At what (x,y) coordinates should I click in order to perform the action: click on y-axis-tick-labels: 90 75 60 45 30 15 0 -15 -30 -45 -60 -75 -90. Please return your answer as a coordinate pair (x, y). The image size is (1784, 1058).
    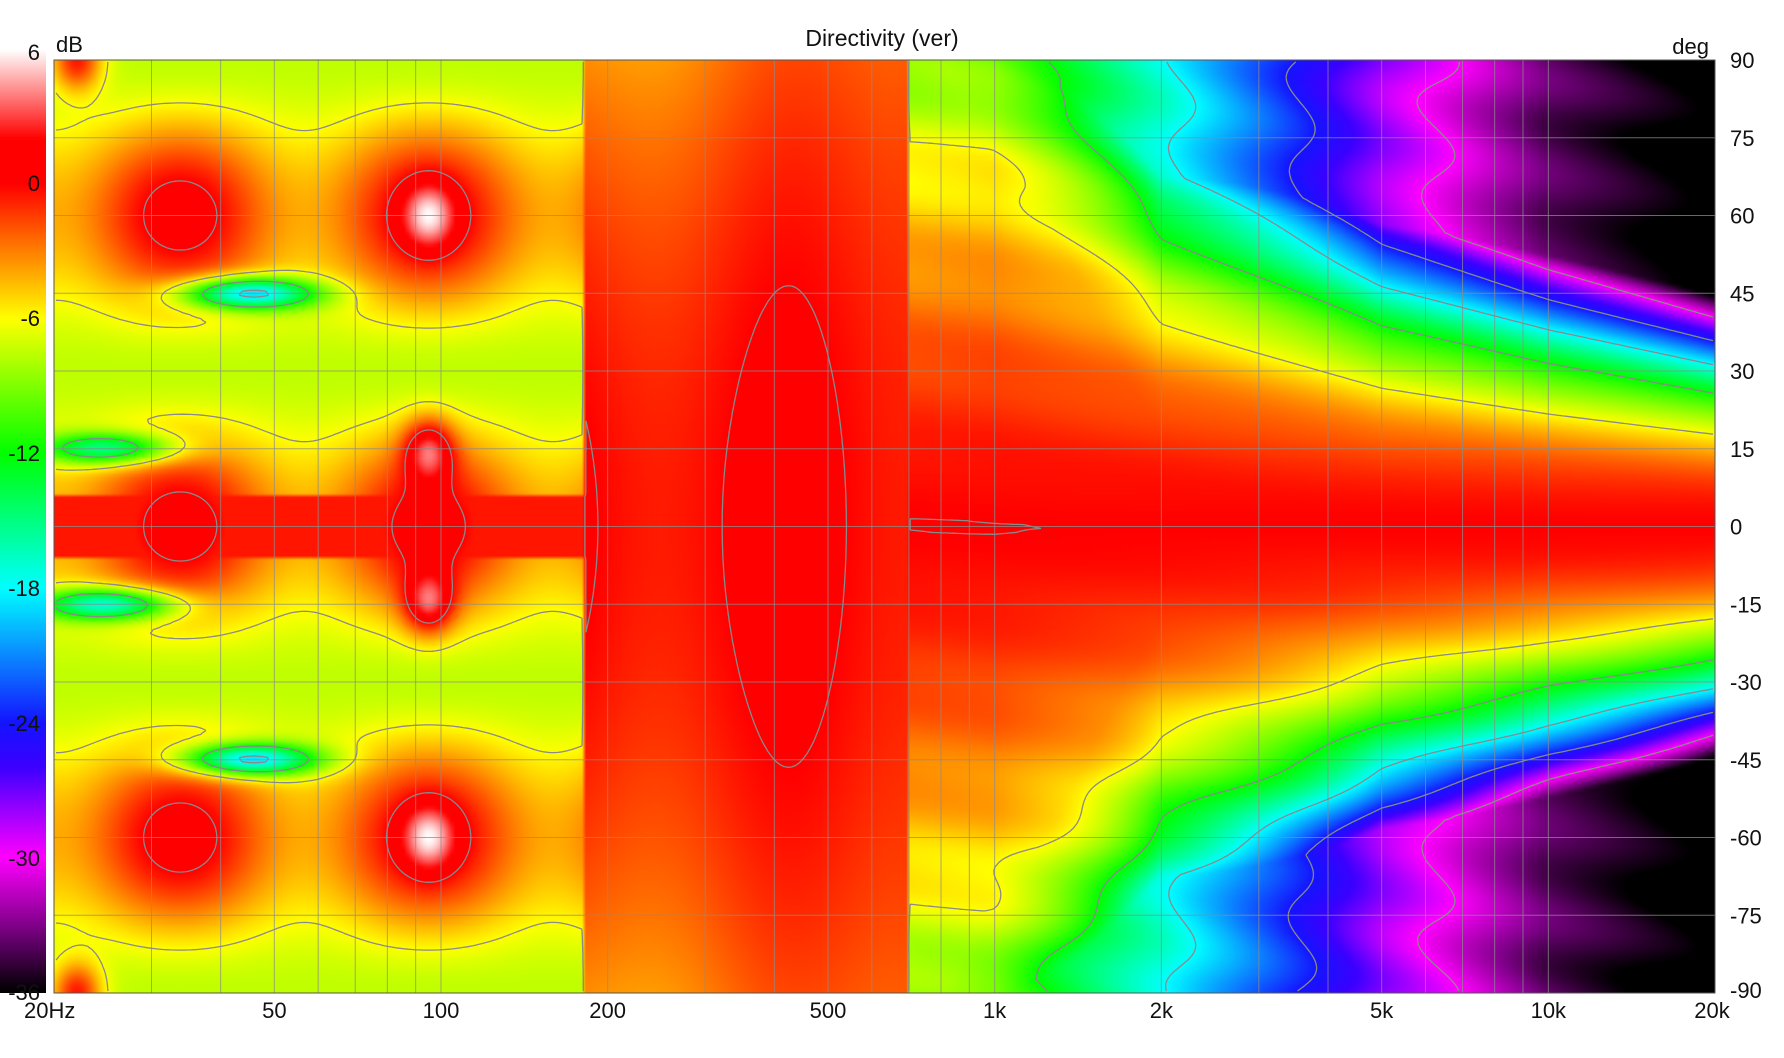
    Looking at the image, I should click on (1746, 525).